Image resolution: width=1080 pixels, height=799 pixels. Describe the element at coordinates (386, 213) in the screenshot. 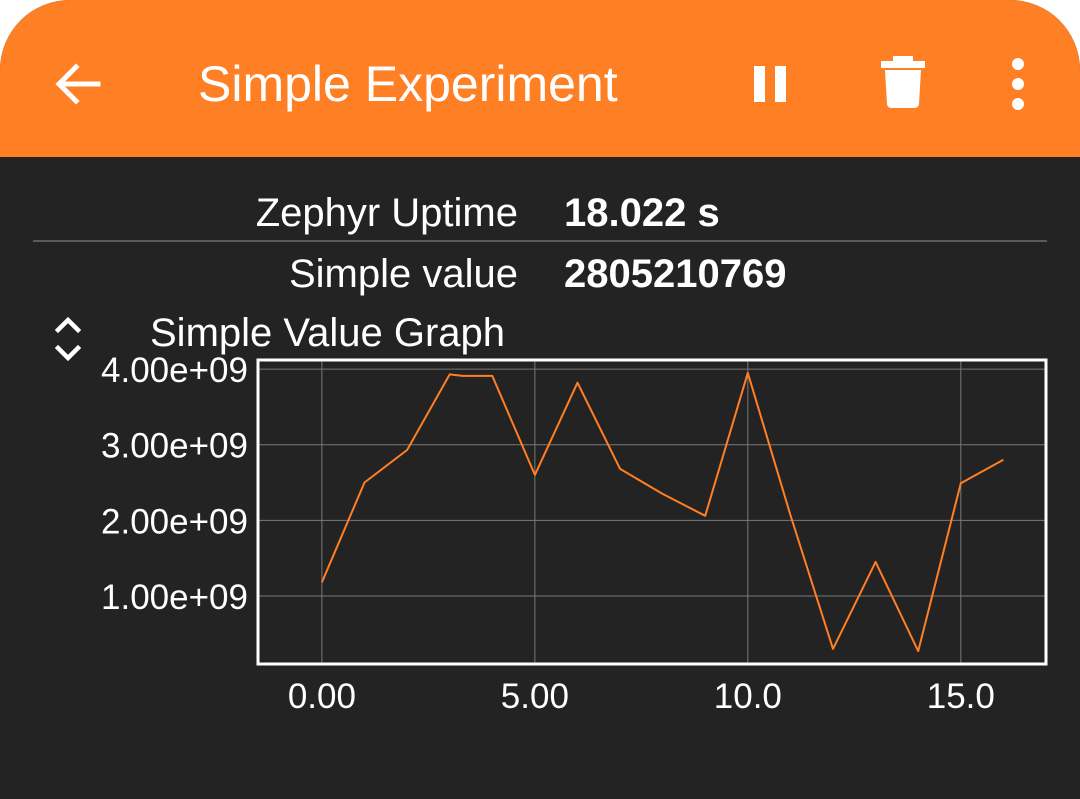

I see `uptime-label: Zephyr Uptime` at that location.